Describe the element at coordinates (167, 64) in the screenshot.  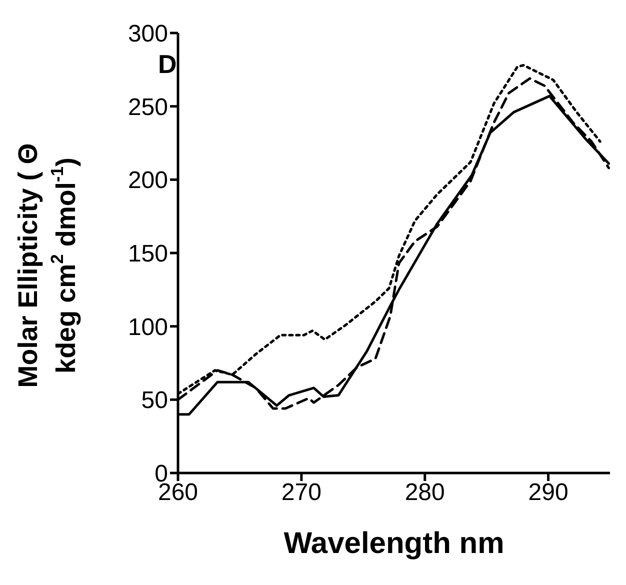
I see `text: D` at that location.